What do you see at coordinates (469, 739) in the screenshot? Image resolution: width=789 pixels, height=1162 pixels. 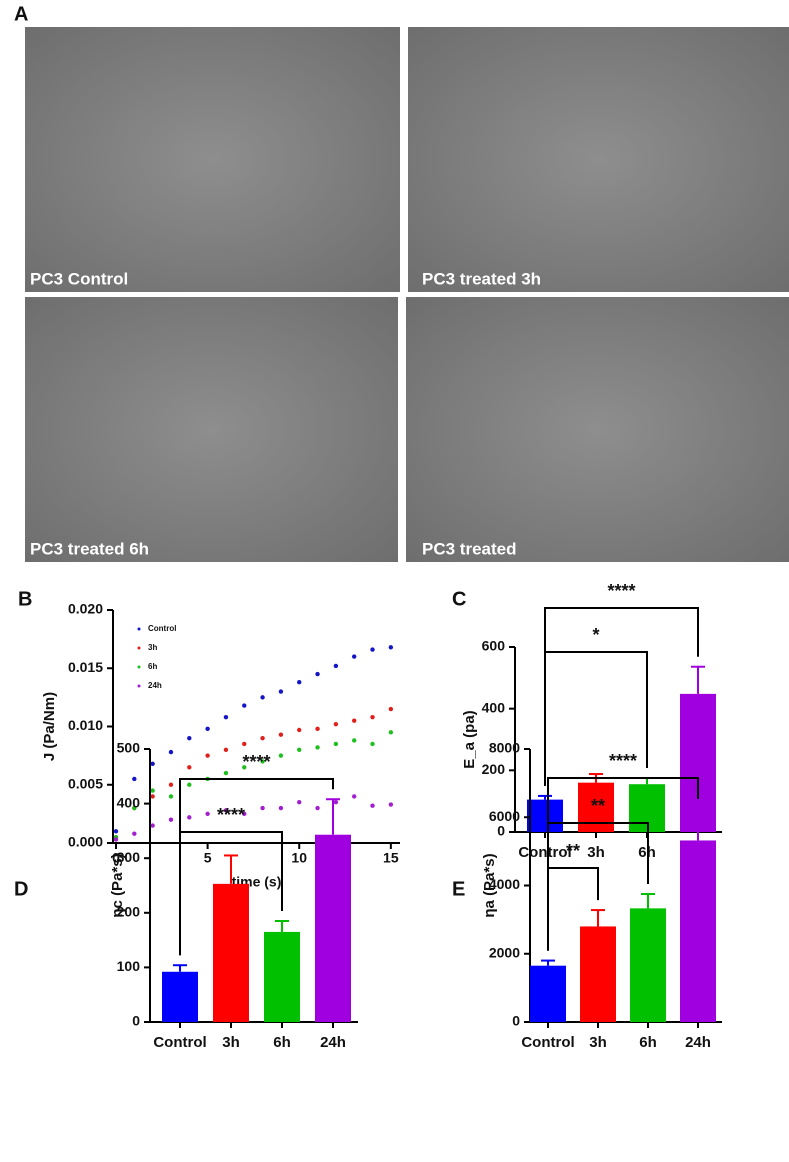 I see `y-axis-label: E_a (pa)` at bounding box center [469, 739].